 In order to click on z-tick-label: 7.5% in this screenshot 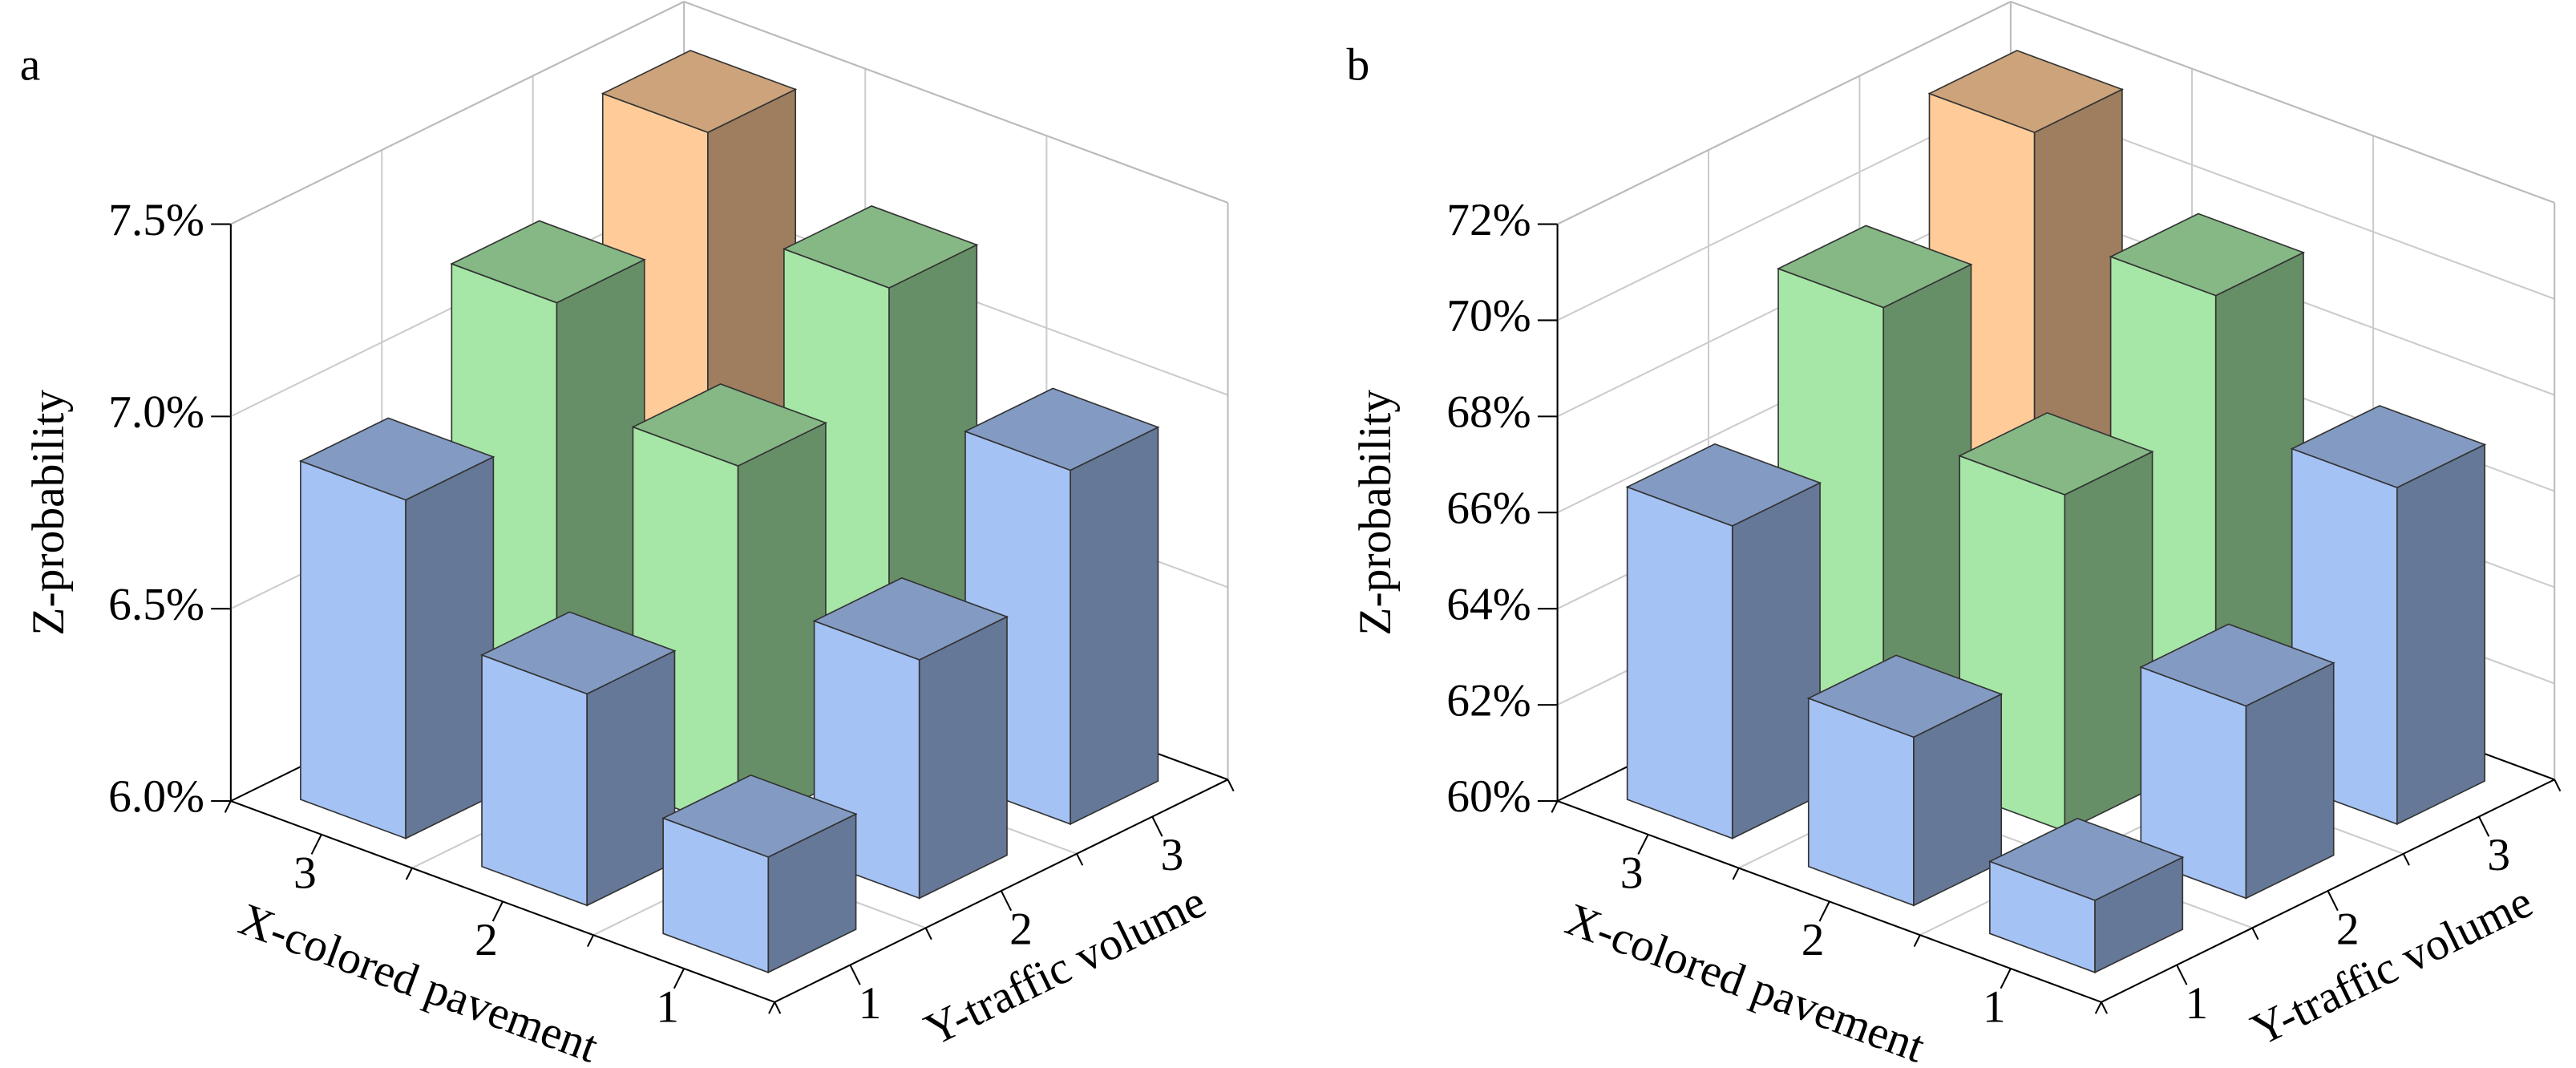, I will do `click(156, 220)`.